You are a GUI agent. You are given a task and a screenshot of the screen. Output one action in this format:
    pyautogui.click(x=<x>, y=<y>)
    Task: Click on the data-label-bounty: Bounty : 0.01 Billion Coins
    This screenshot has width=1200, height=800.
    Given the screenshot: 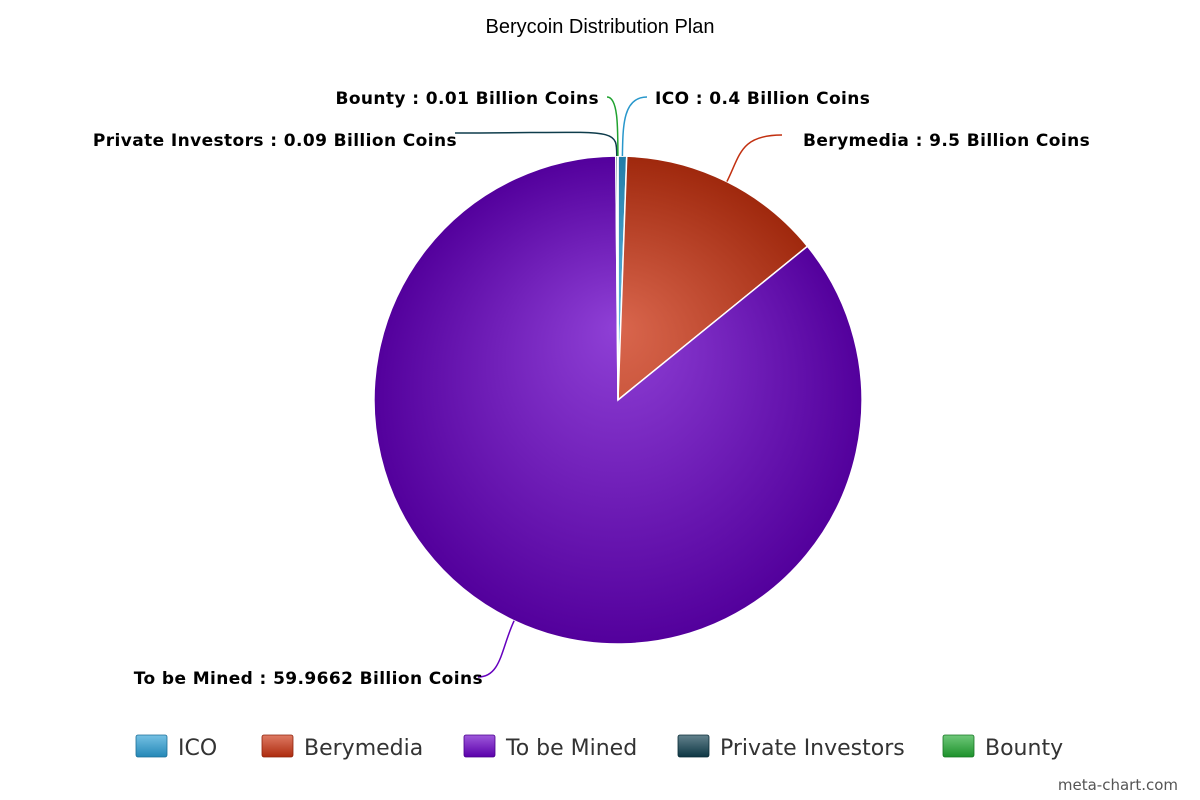 What is the action you would take?
    pyautogui.click(x=467, y=99)
    